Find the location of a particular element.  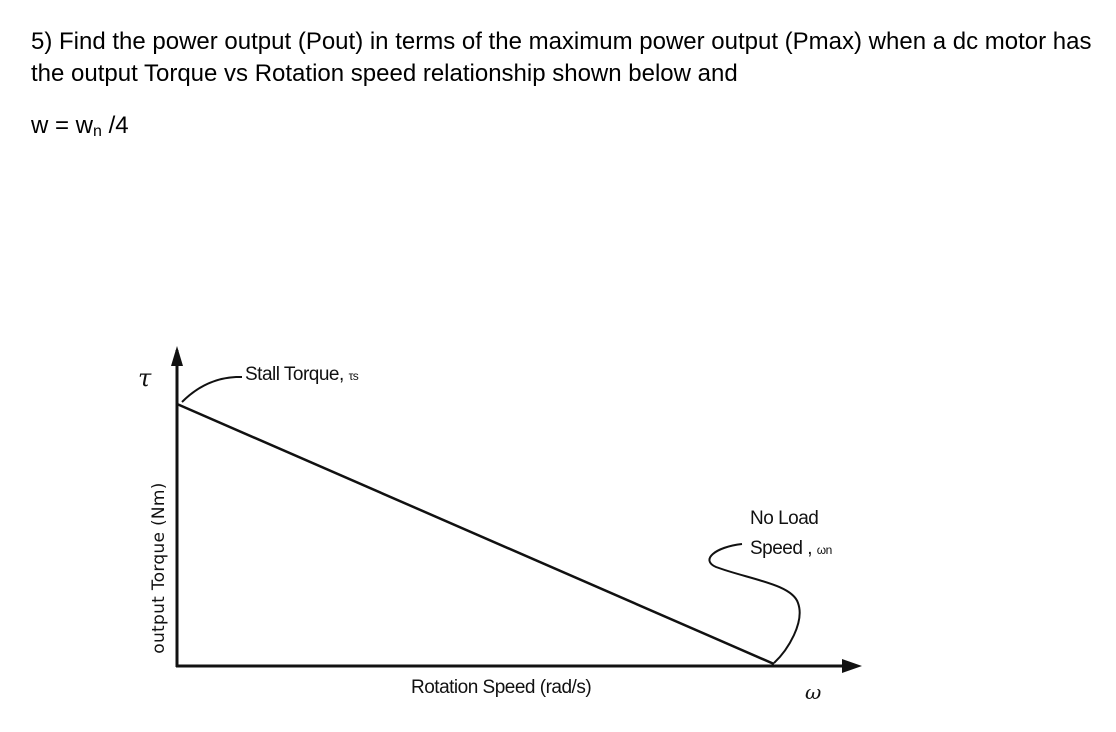

no-load-speed-text: Speed , is located at coordinates (783, 548).